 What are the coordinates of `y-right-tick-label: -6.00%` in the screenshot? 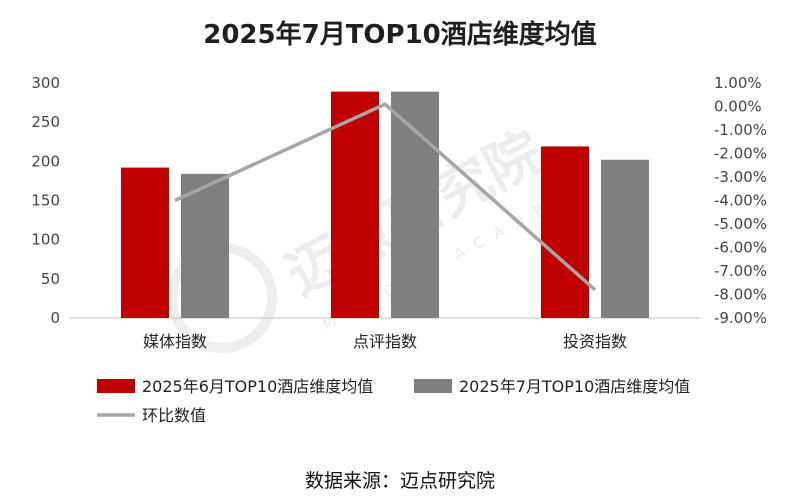 It's located at (740, 248).